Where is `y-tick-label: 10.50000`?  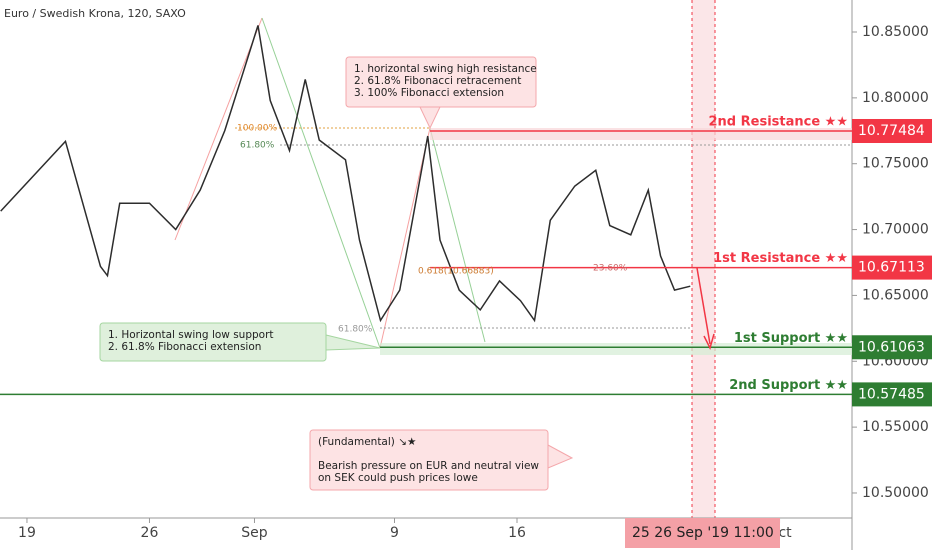
y-tick-label: 10.50000 is located at coordinates (895, 493).